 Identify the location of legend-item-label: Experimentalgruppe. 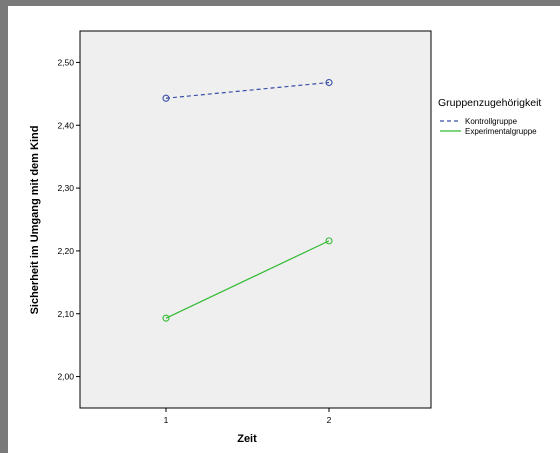
(501, 131).